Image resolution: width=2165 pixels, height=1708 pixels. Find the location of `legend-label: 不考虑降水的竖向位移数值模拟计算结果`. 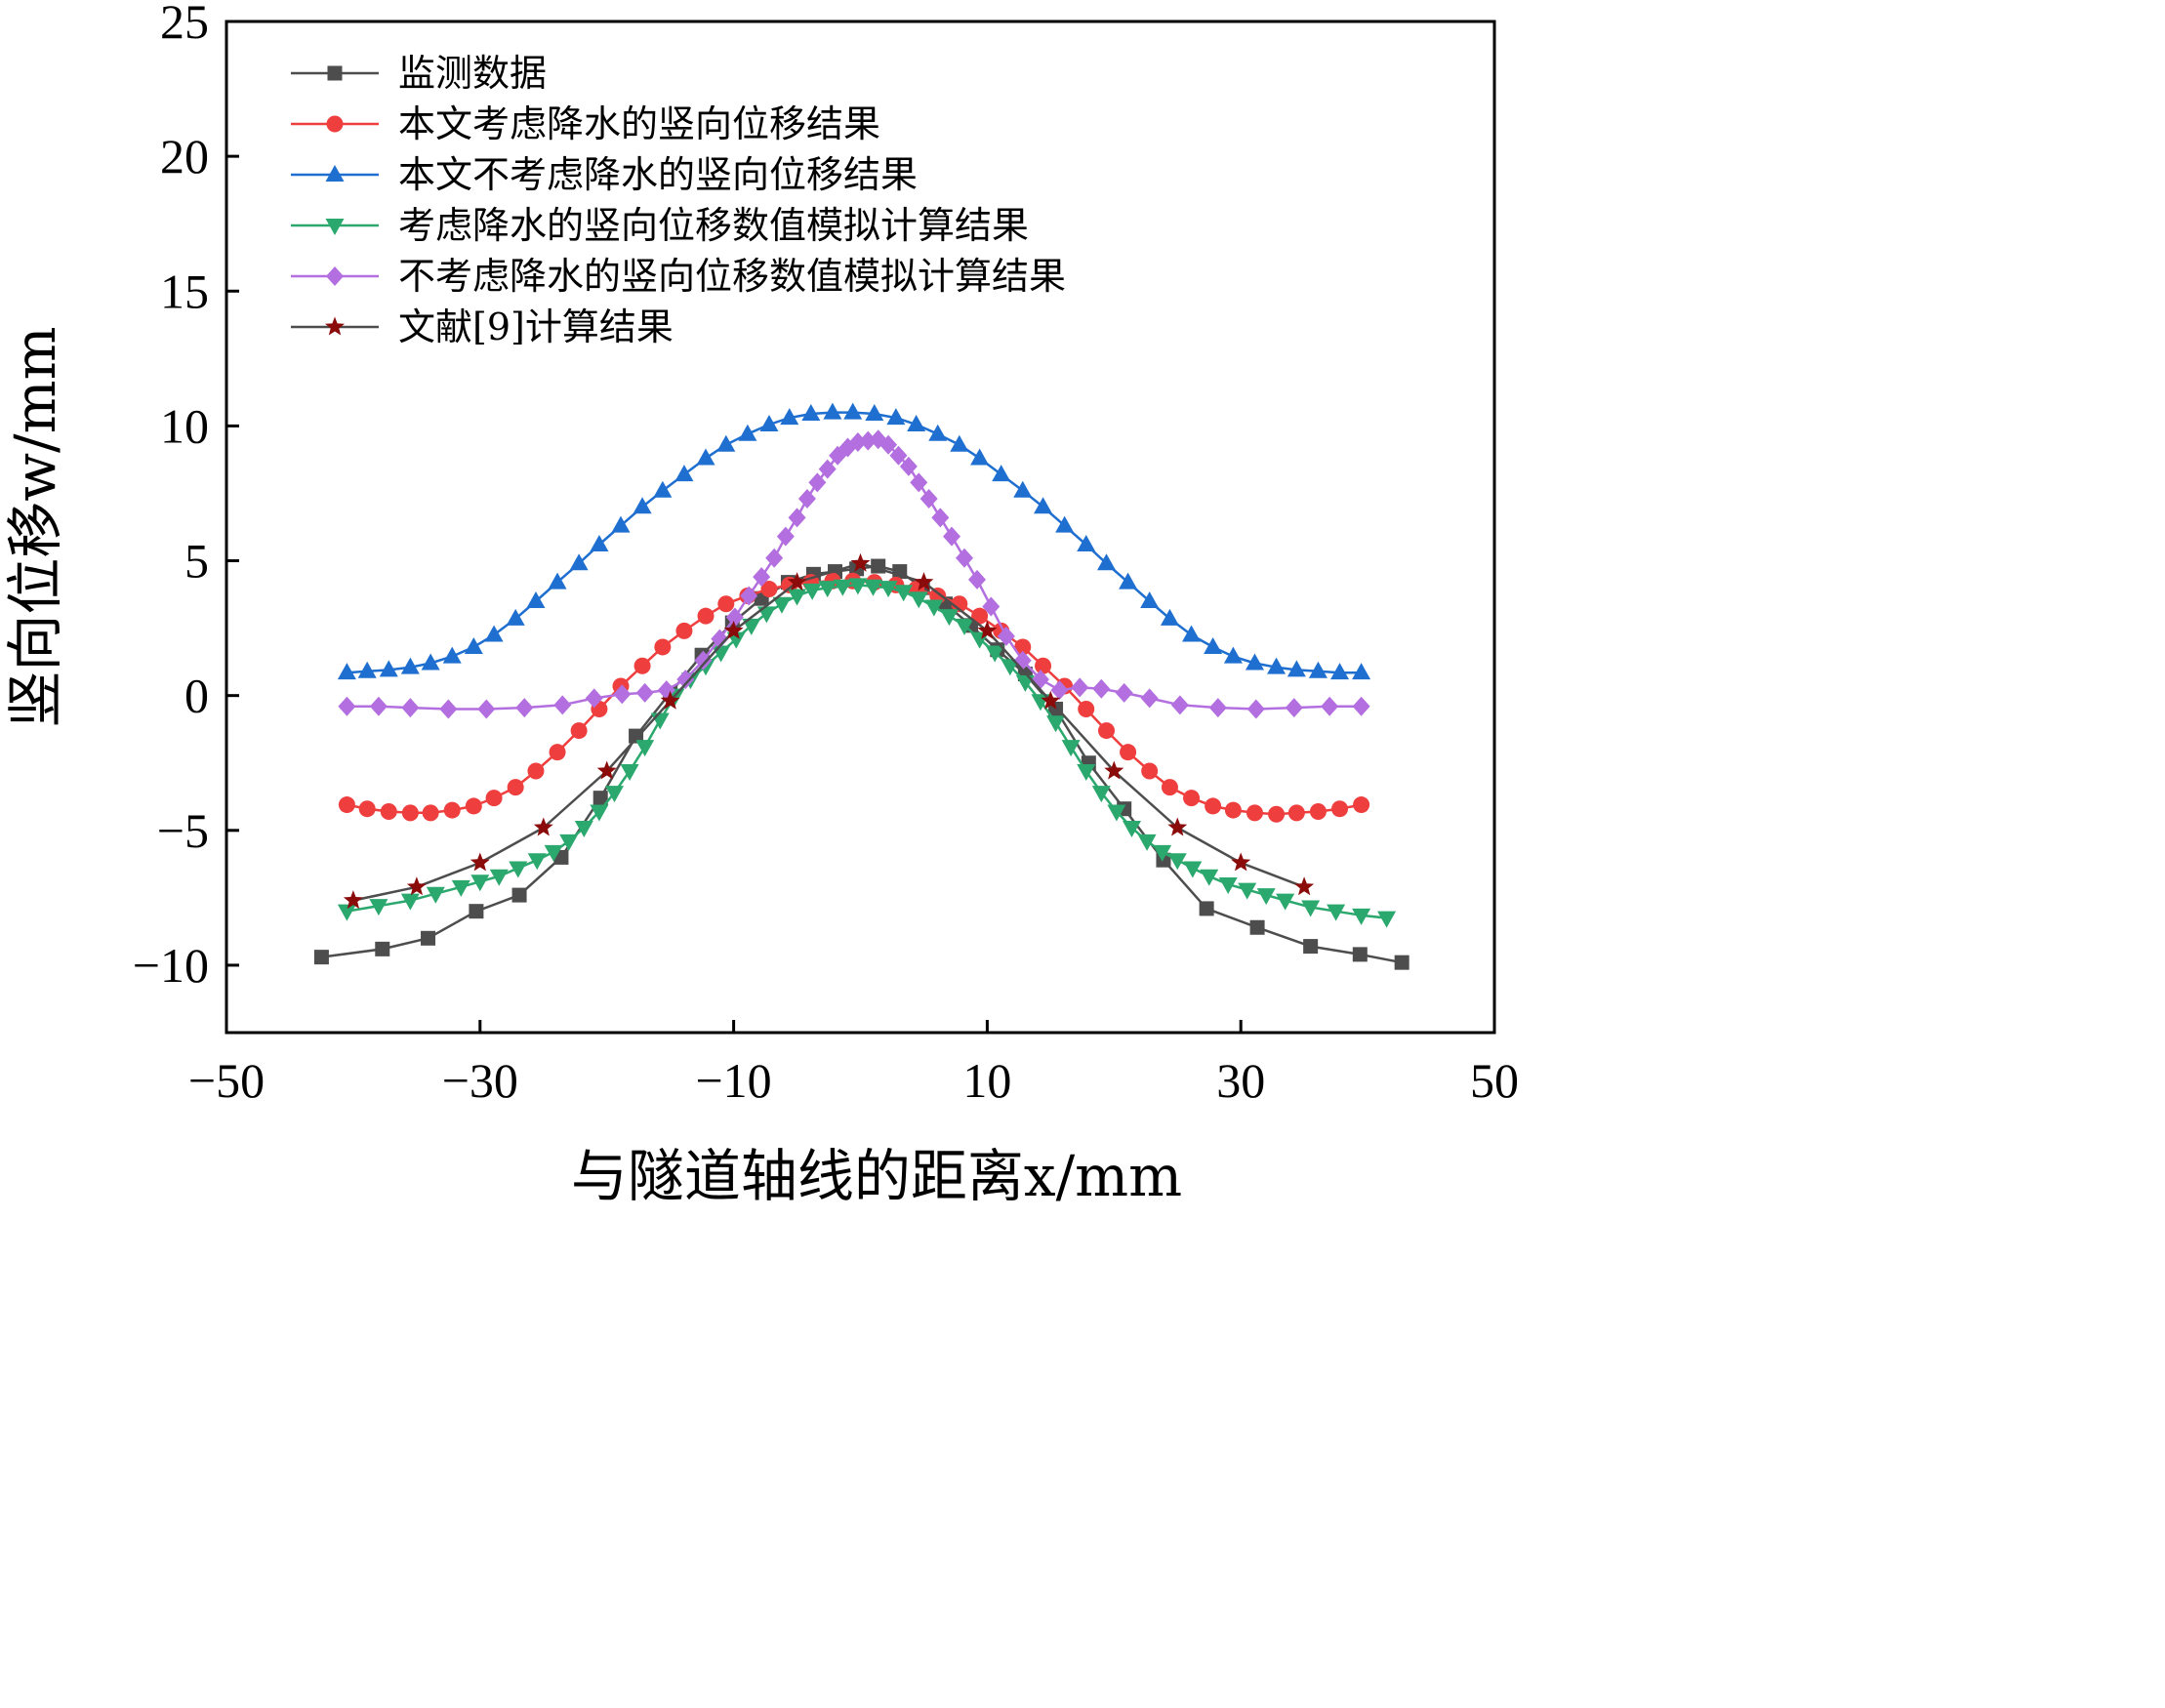

legend-label: 不考虑降水的竖向位移数值模拟计算结果 is located at coordinates (732, 276).